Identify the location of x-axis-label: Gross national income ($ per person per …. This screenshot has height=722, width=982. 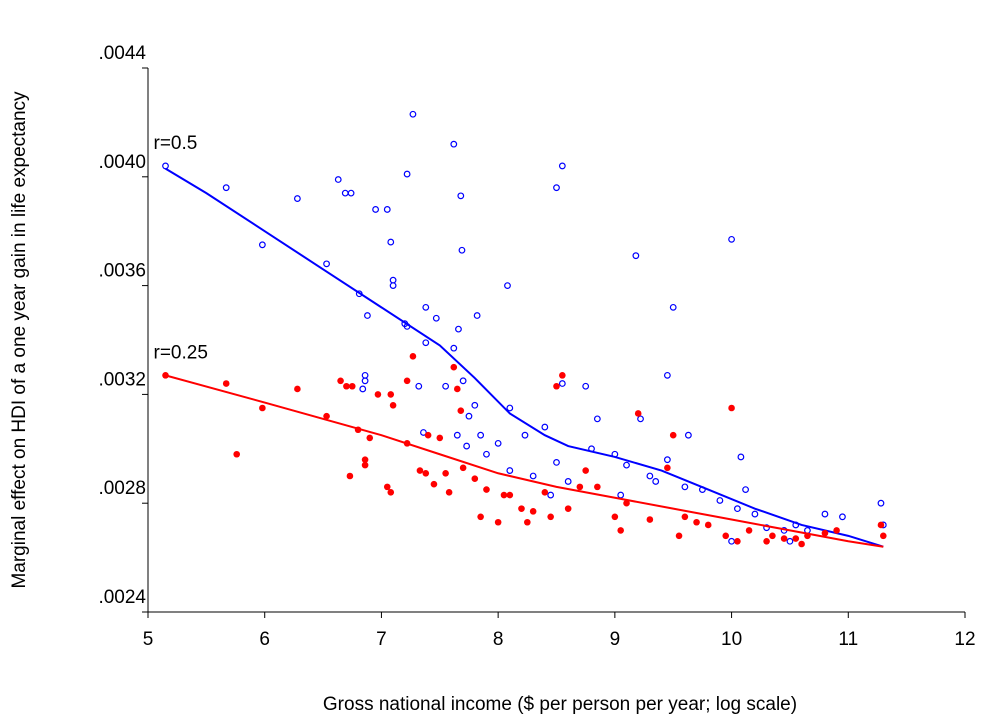
(560, 704).